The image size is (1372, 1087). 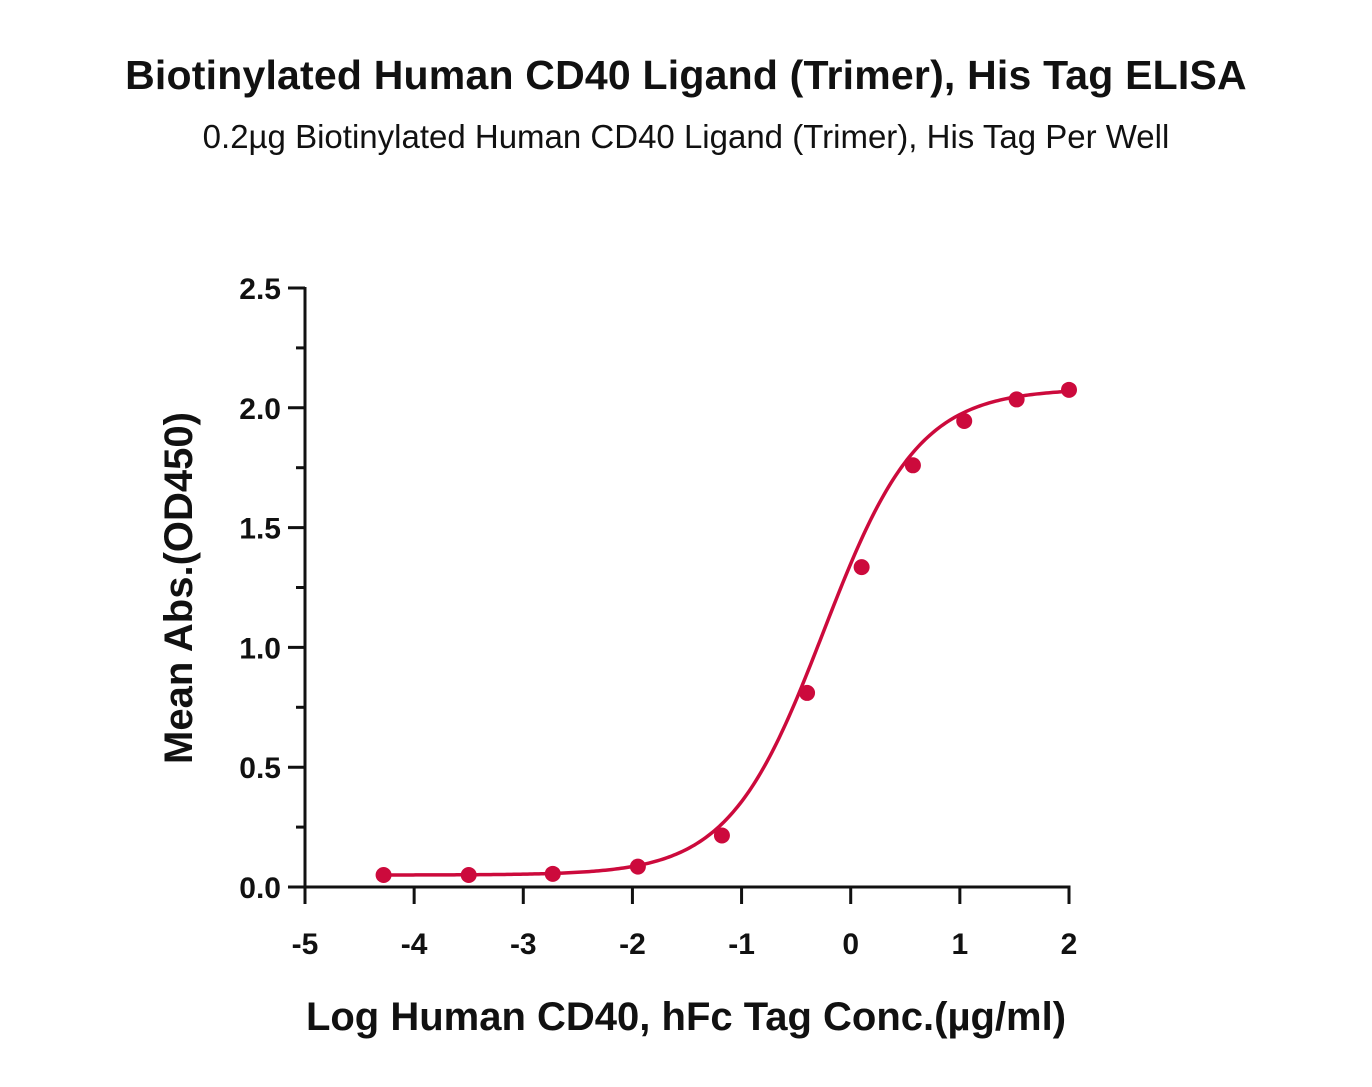 What do you see at coordinates (960, 944) in the screenshot?
I see `x-tick-label: 1` at bounding box center [960, 944].